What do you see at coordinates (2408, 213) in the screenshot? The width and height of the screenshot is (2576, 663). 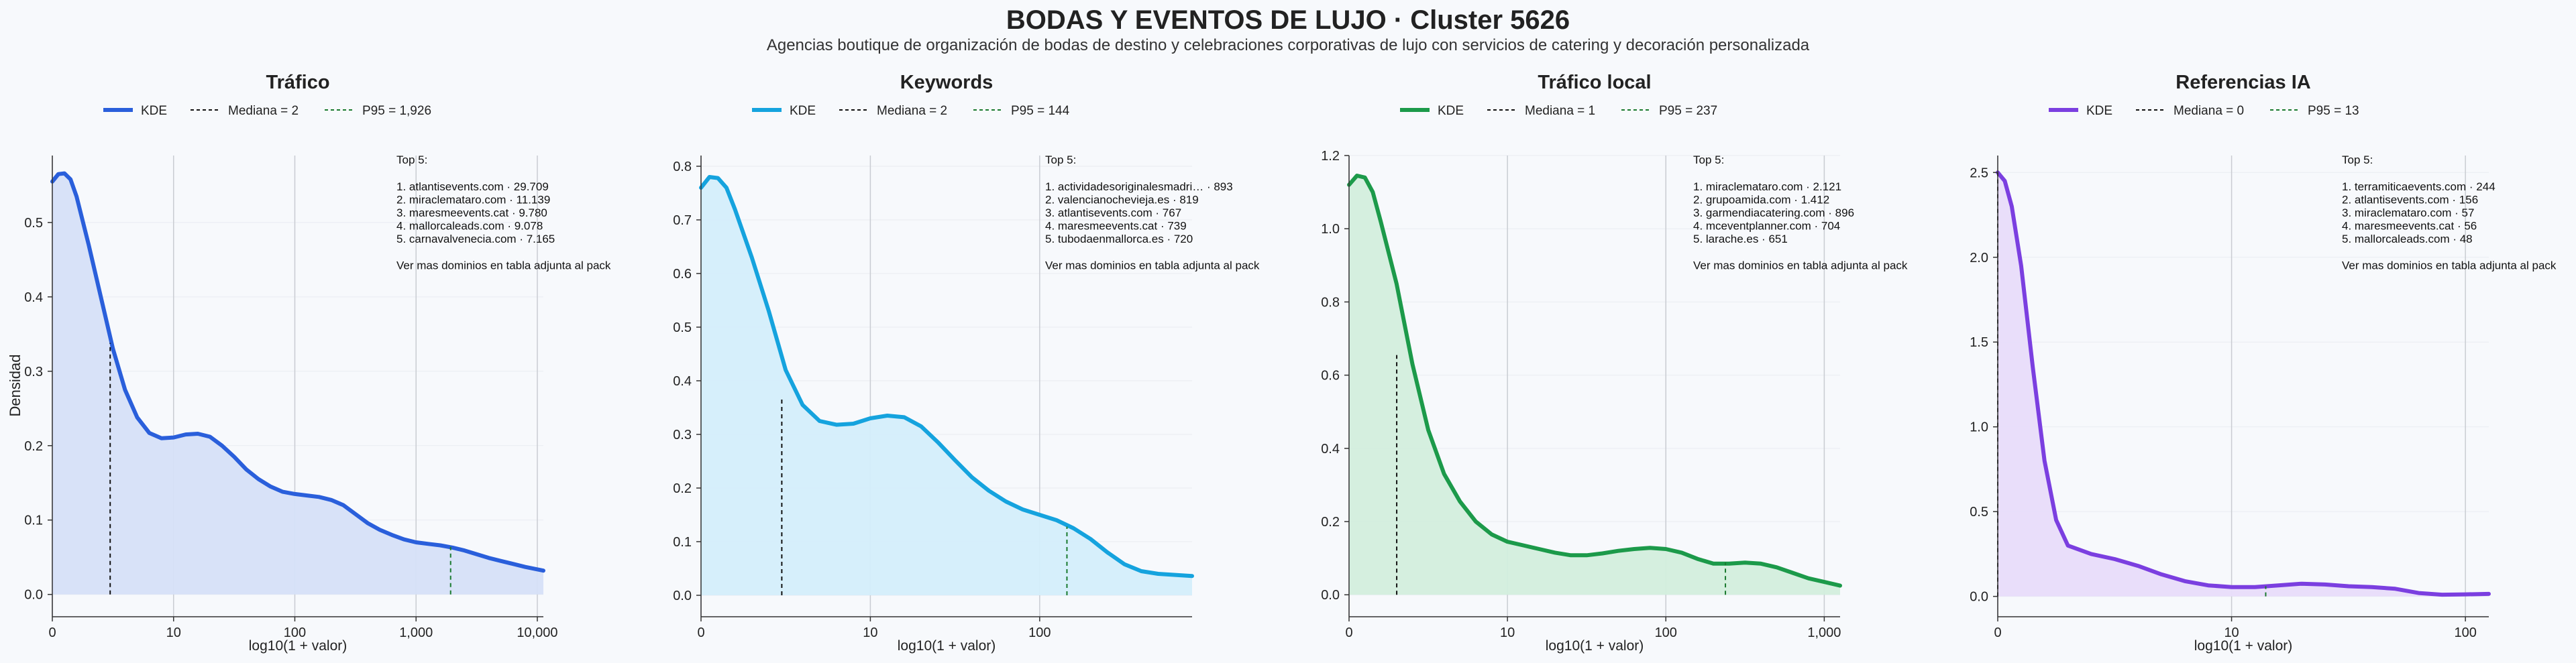 I see `top5-item: 3. miraclemataro.com · 57` at bounding box center [2408, 213].